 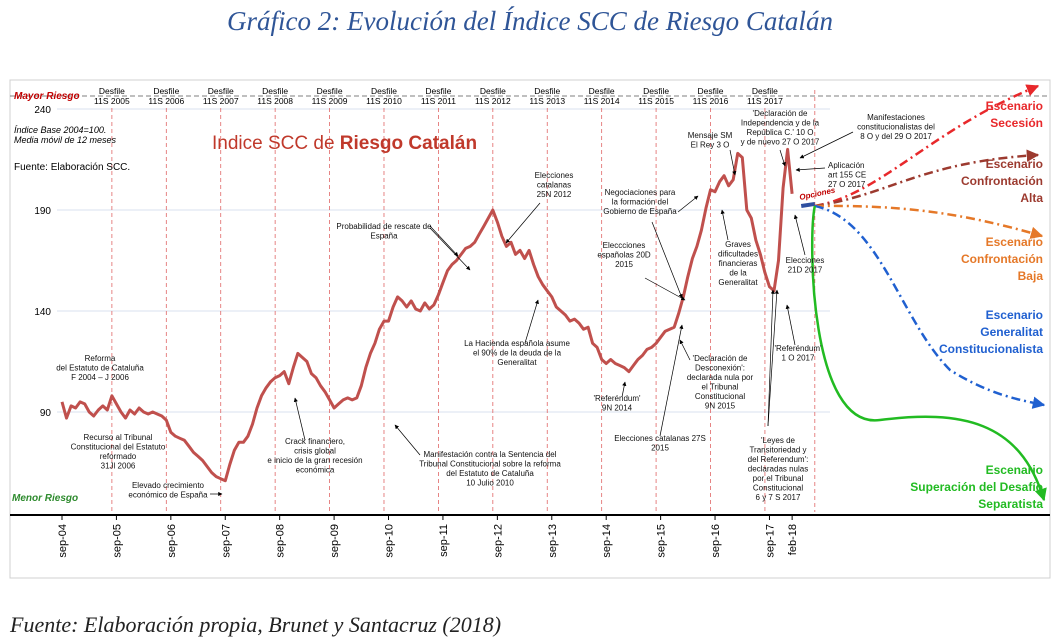 What do you see at coordinates (927, 178) in the screenshot?
I see `scenario-curve-confrontacion-alta` at bounding box center [927, 178].